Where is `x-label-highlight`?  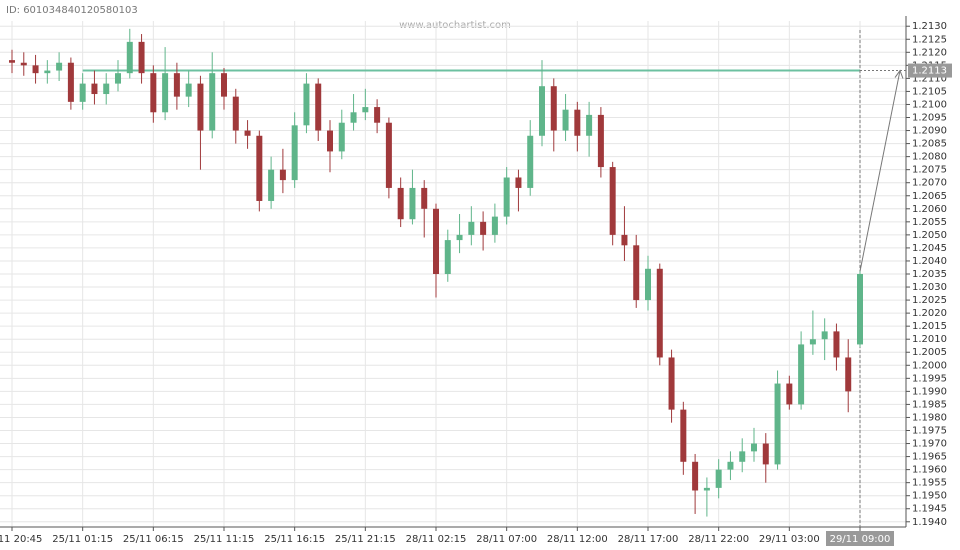
x-label-highlight is located at coordinates (860, 538).